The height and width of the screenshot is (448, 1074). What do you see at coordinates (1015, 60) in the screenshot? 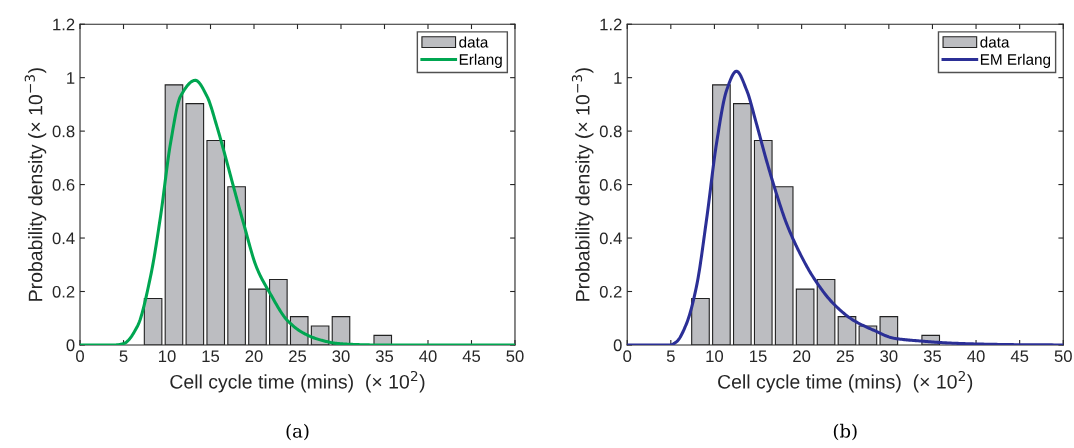
I see `legend-label: EM Erlang` at bounding box center [1015, 60].